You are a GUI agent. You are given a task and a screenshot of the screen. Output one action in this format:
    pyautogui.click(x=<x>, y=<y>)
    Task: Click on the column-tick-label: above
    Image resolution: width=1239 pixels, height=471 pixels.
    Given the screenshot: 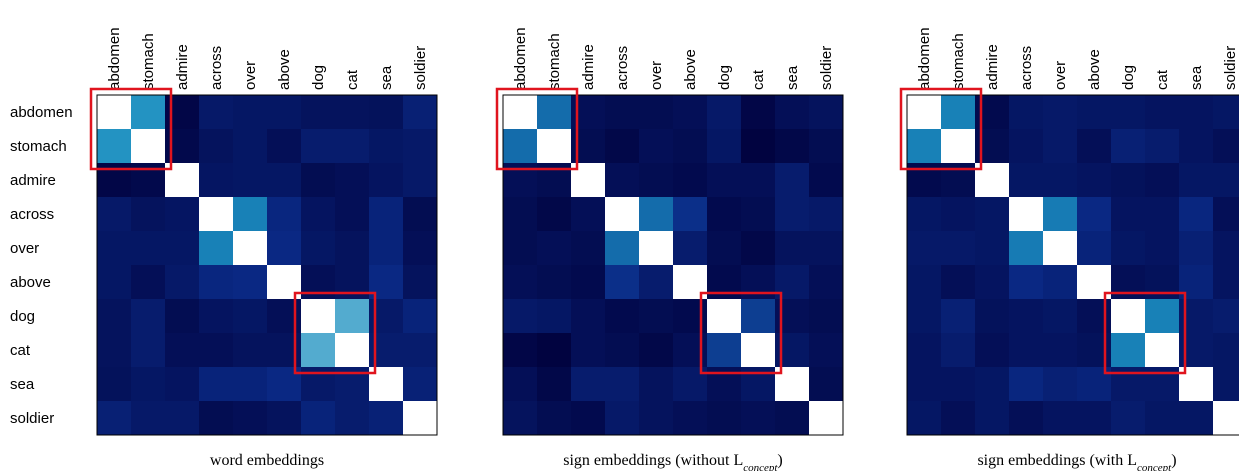 What is the action you would take?
    pyautogui.click(x=690, y=69)
    